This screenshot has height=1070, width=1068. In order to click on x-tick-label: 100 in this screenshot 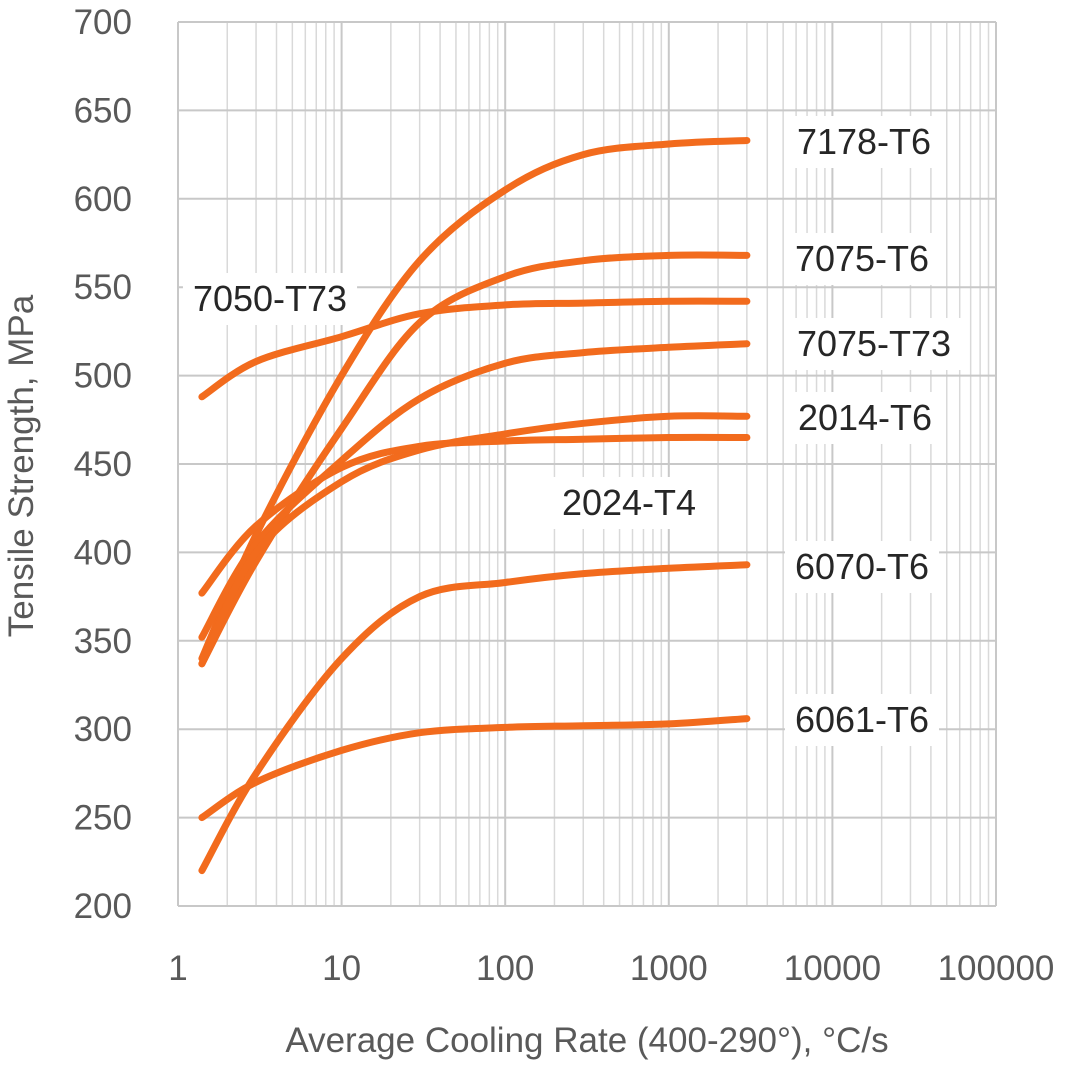, I will do `click(505, 968)`.